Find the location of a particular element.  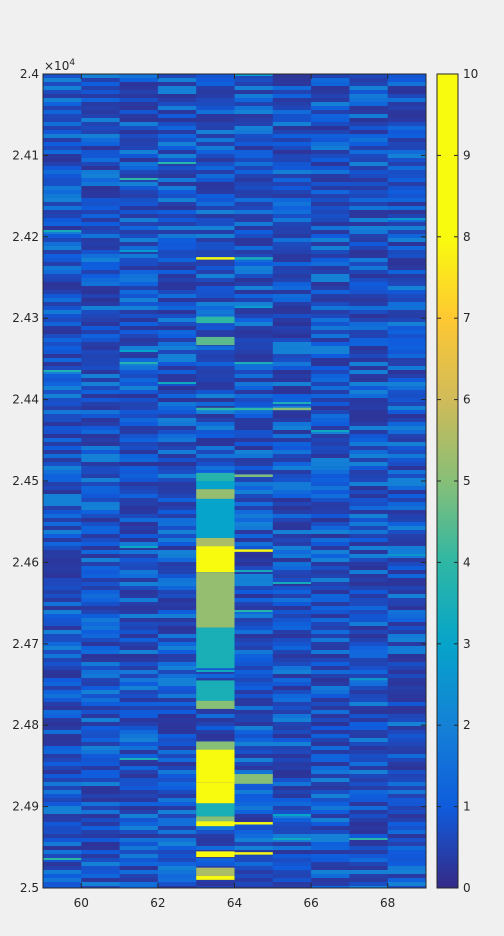

colorbar-tick-label: 8 is located at coordinates (467, 237).